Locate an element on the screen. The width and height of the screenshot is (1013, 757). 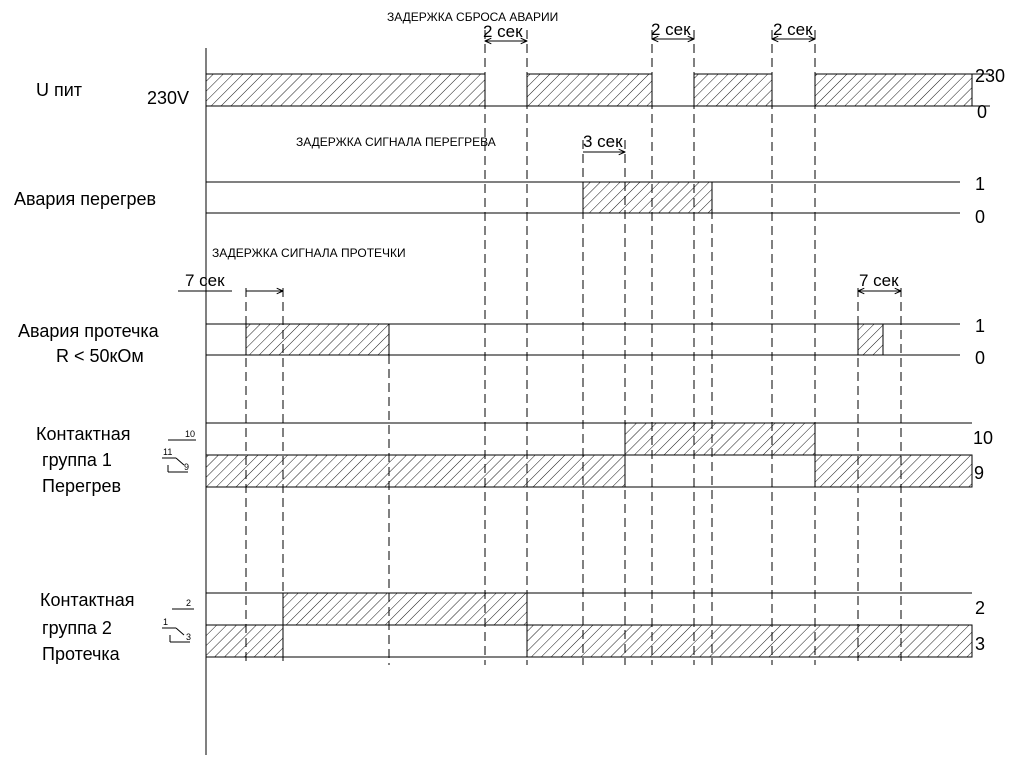
group1-label-line3: Перегрев is located at coordinates (81, 486).